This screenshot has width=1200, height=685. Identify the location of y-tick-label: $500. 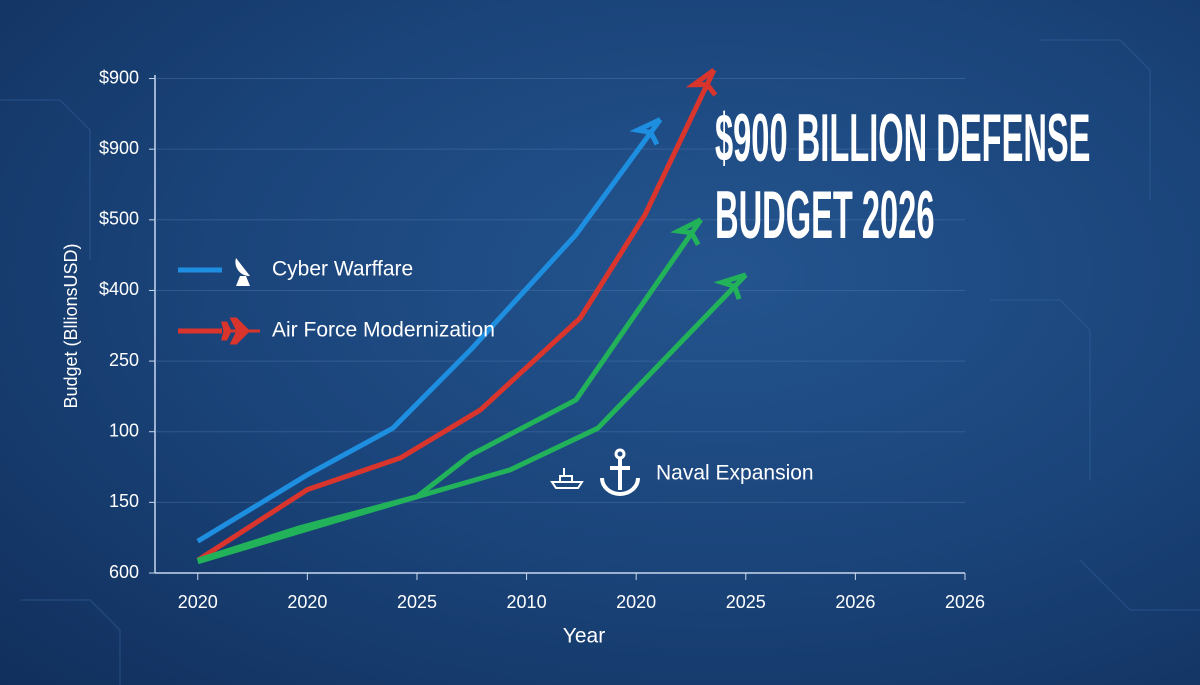
(119, 219).